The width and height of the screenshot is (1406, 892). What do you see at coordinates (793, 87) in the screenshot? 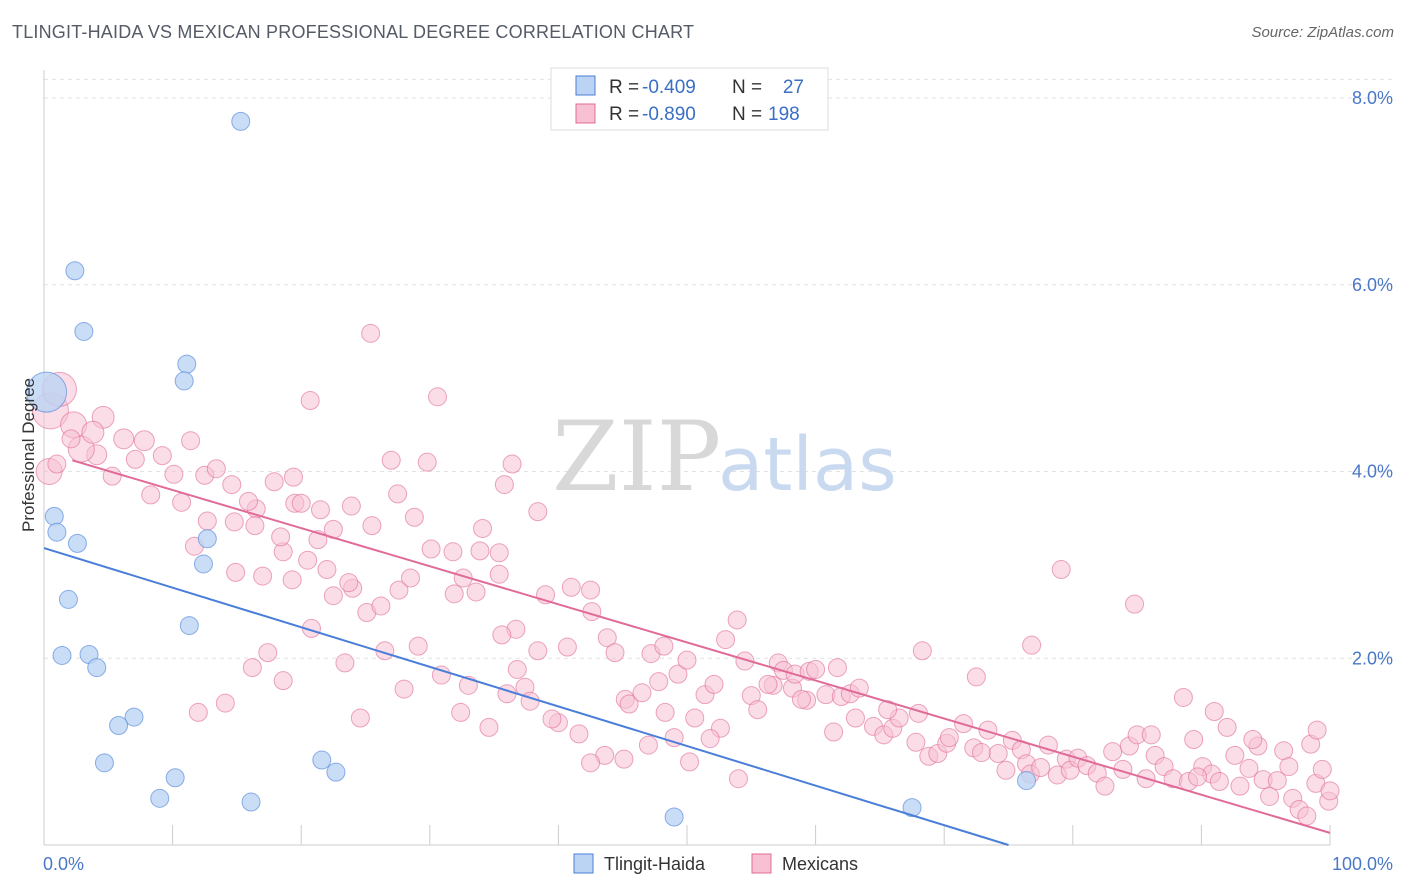
I see `legend-n-value: 27` at bounding box center [793, 87].